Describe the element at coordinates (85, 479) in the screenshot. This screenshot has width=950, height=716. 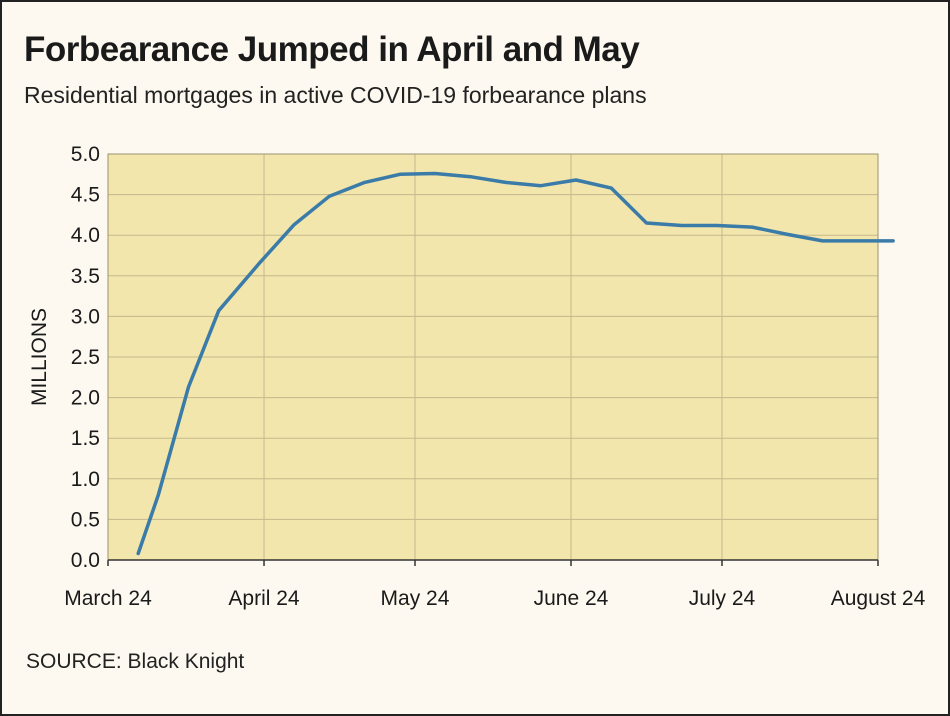
I see `y-tick-label: 1.0` at that location.